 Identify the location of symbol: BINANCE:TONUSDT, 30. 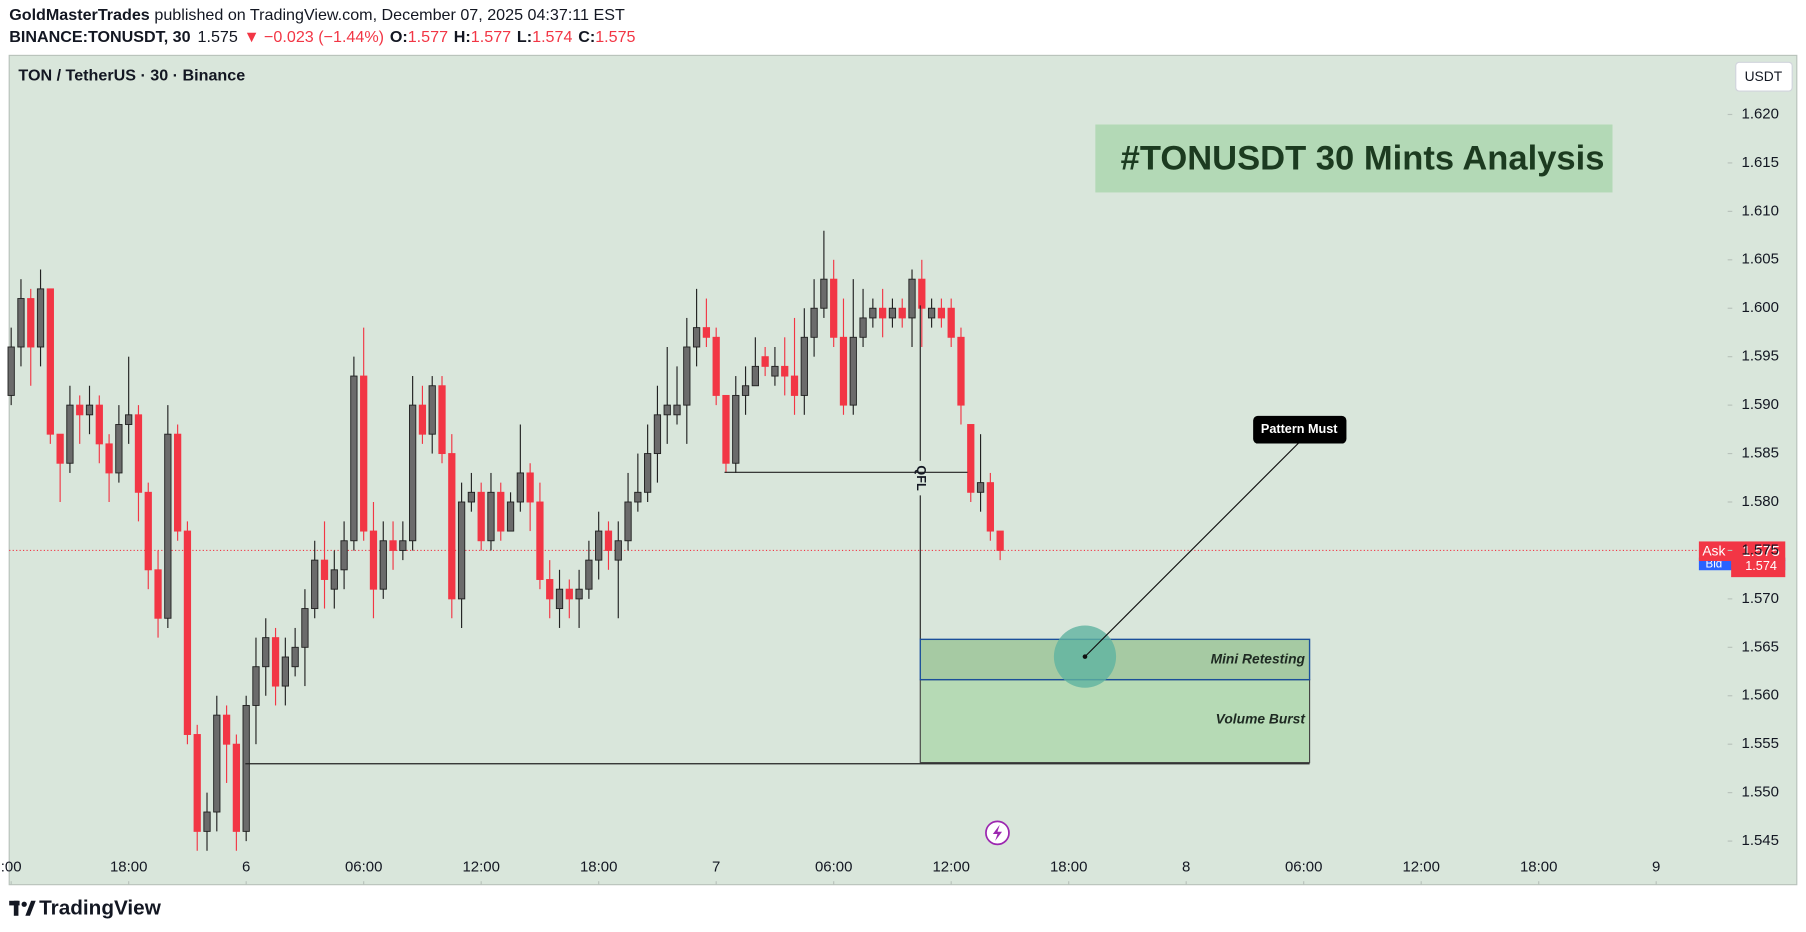
(99, 37).